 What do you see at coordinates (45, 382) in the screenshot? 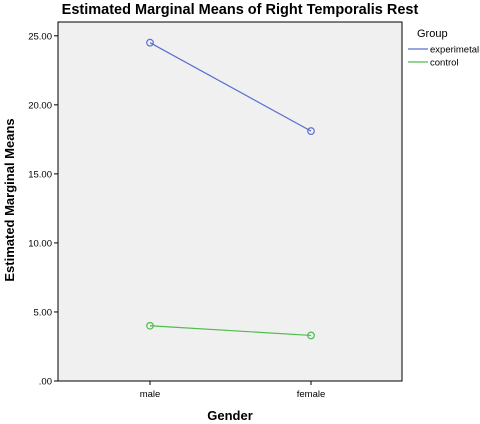
I see `y-tick-label: .00` at bounding box center [45, 382].